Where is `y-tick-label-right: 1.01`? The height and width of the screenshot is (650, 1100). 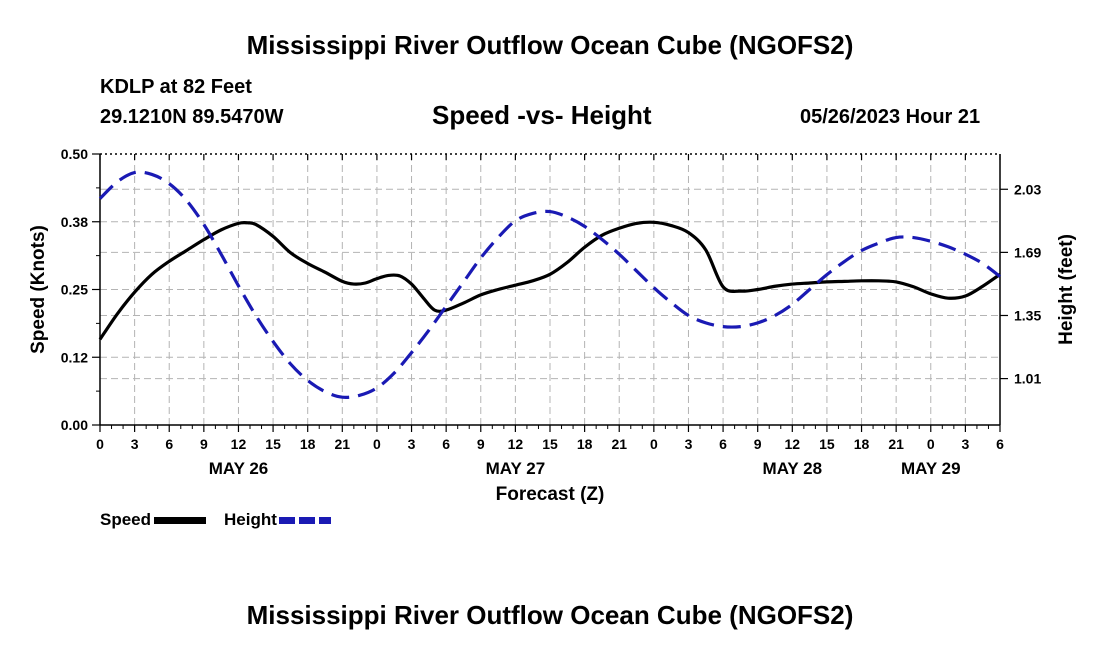 y-tick-label-right: 1.01 is located at coordinates (1027, 379).